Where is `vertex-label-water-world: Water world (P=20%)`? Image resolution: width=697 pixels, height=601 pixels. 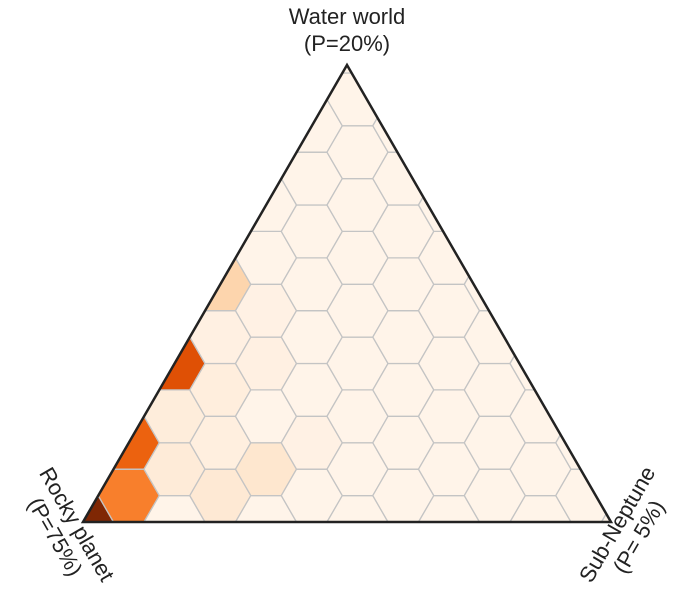
vertex-label-water-world: Water world (P=20%) is located at coordinates (347, 30).